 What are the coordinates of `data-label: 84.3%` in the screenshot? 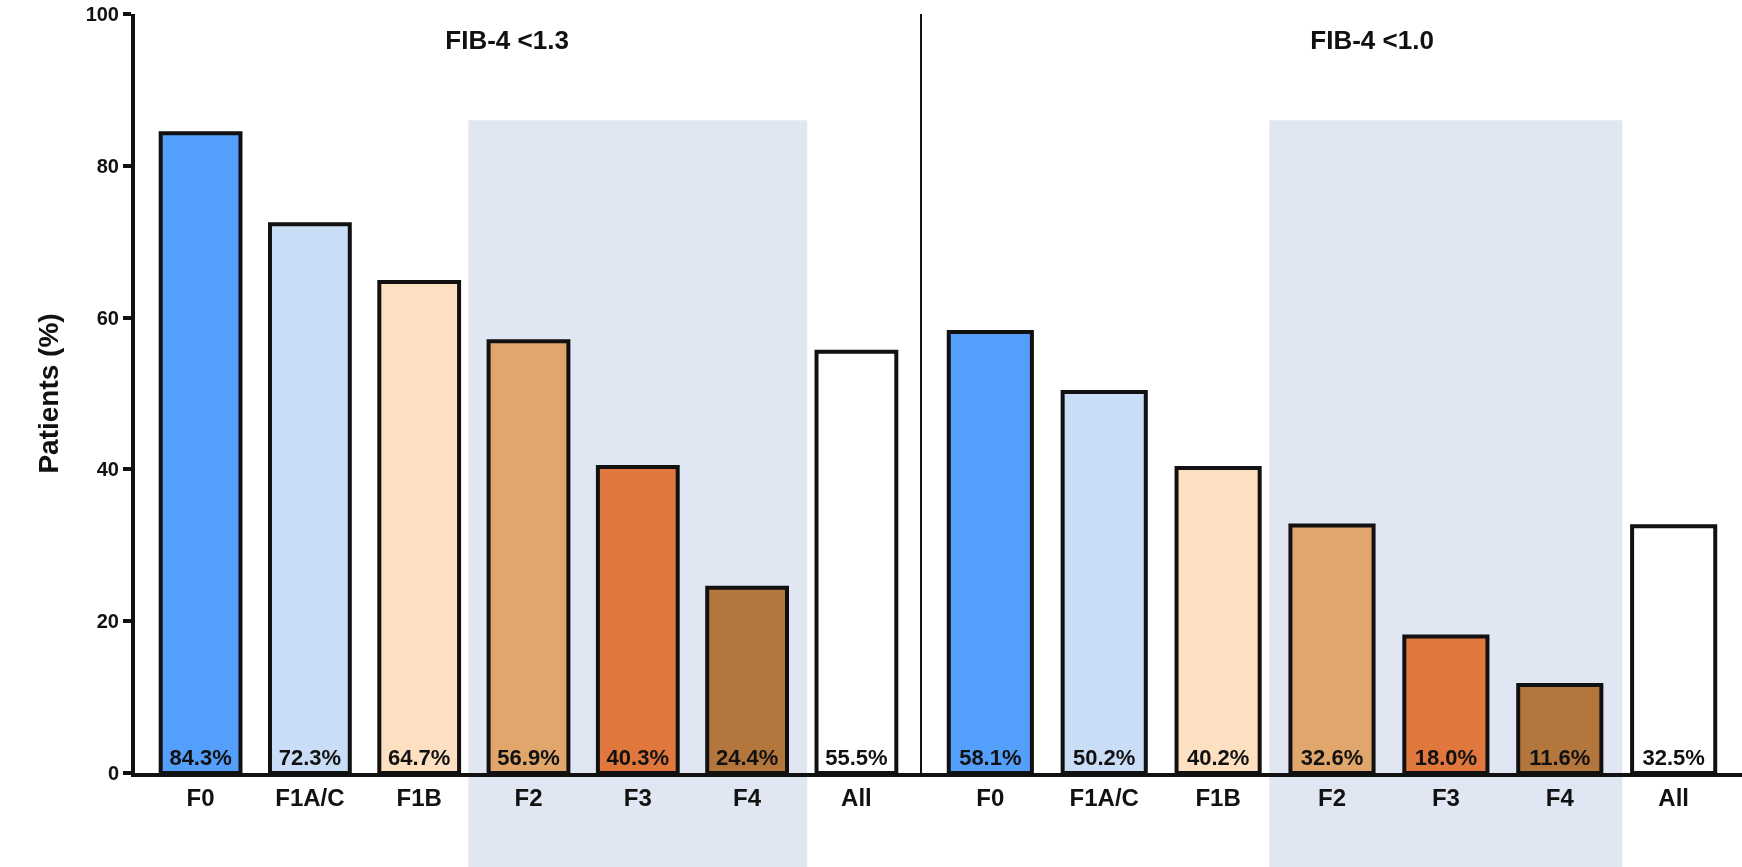 It's located at (200, 757).